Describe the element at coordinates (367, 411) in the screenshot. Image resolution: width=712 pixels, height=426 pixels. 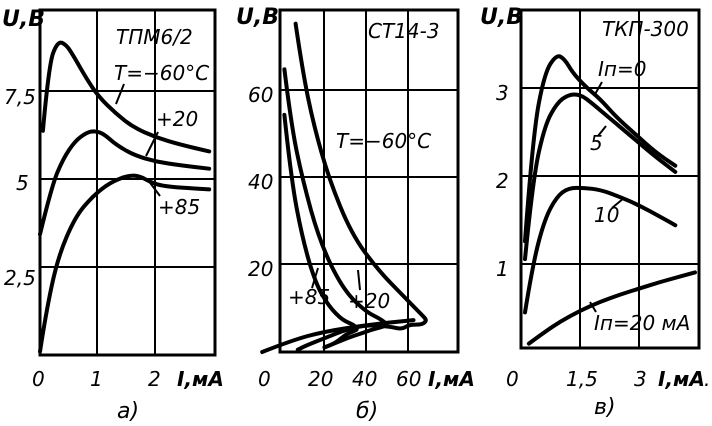
I see `panel-caption: б)` at that location.